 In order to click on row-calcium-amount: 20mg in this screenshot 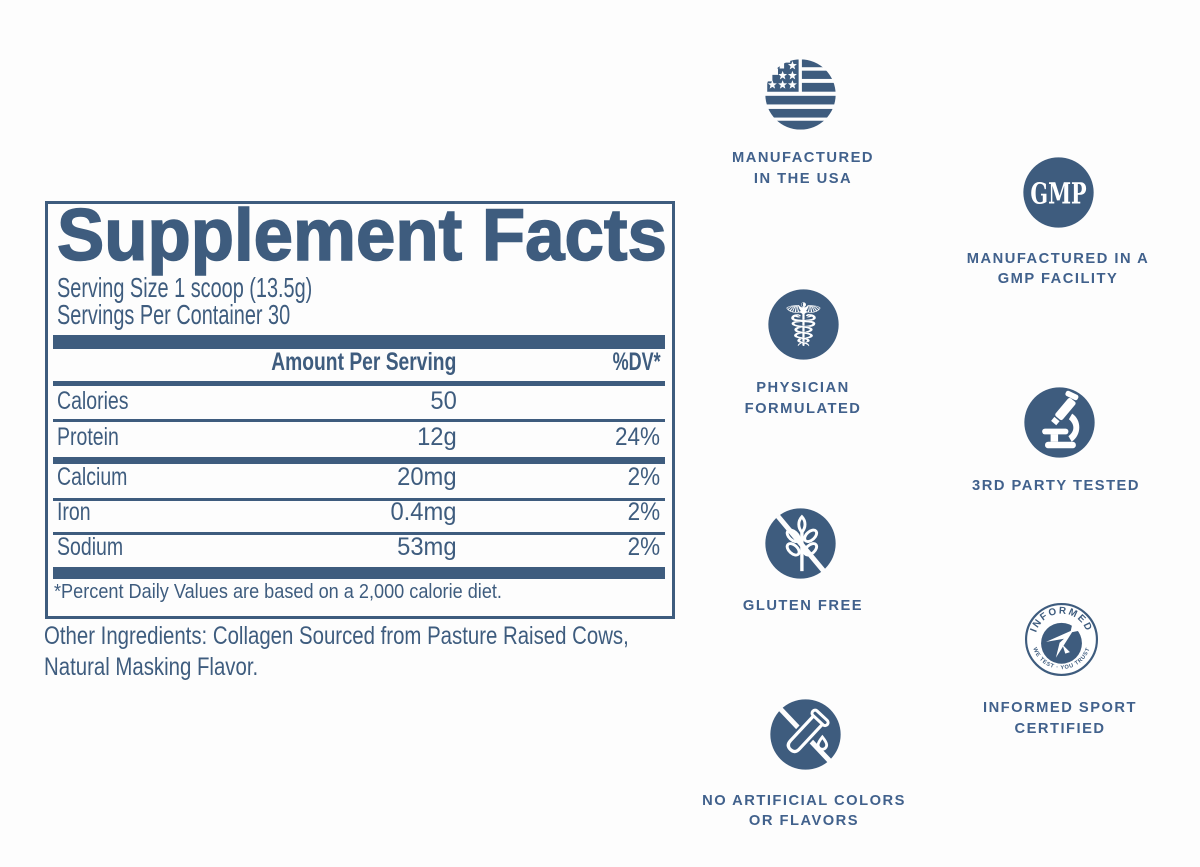, I will do `click(427, 477)`.